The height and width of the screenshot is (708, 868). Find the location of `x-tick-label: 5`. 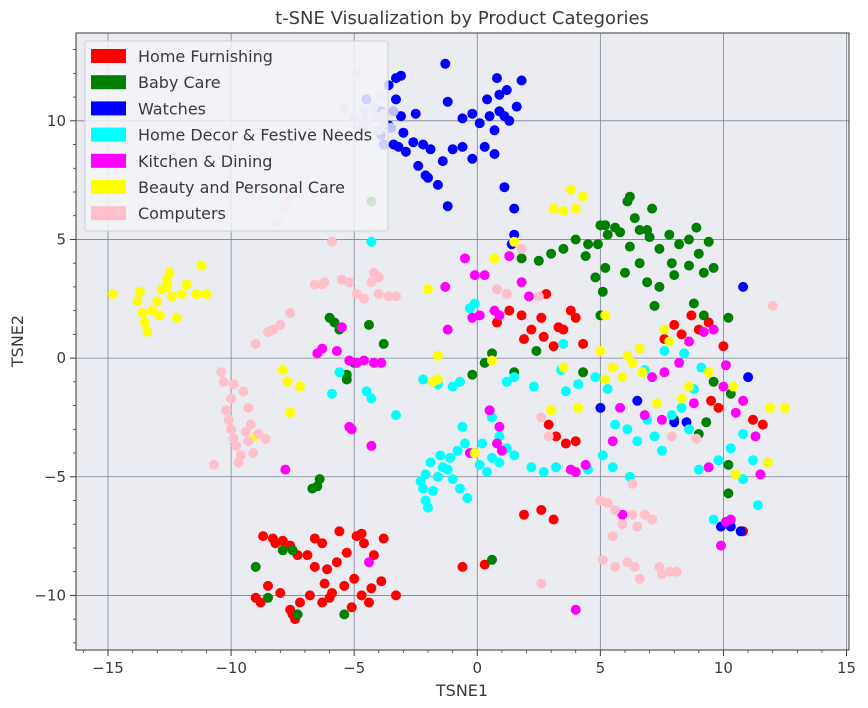

x-tick-label: 5 is located at coordinates (601, 668).